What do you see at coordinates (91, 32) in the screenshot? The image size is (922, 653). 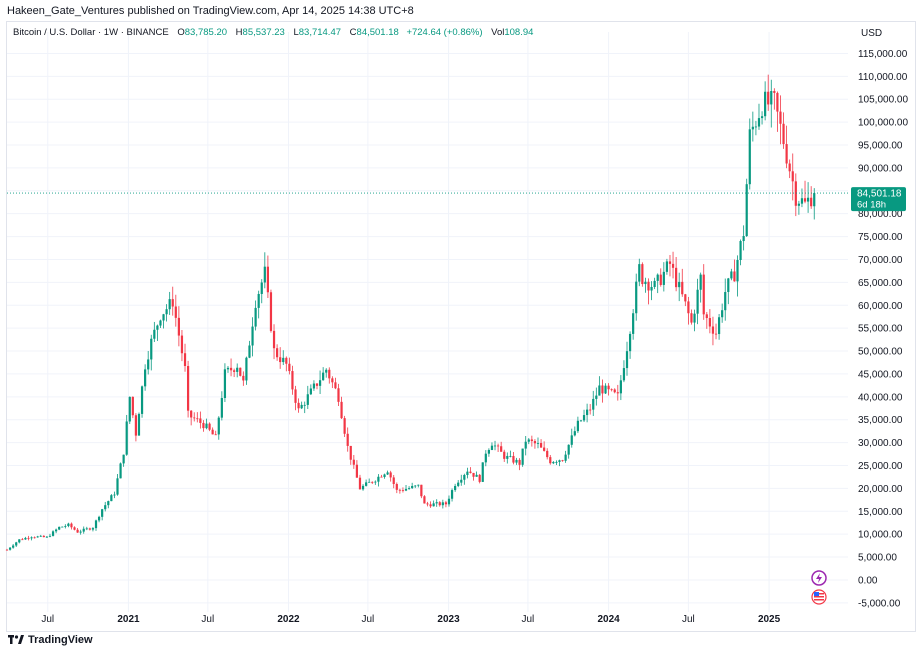 I see `symbol-title: Bitcoin / U.S. Dollar · 1W · BINANCE` at bounding box center [91, 32].